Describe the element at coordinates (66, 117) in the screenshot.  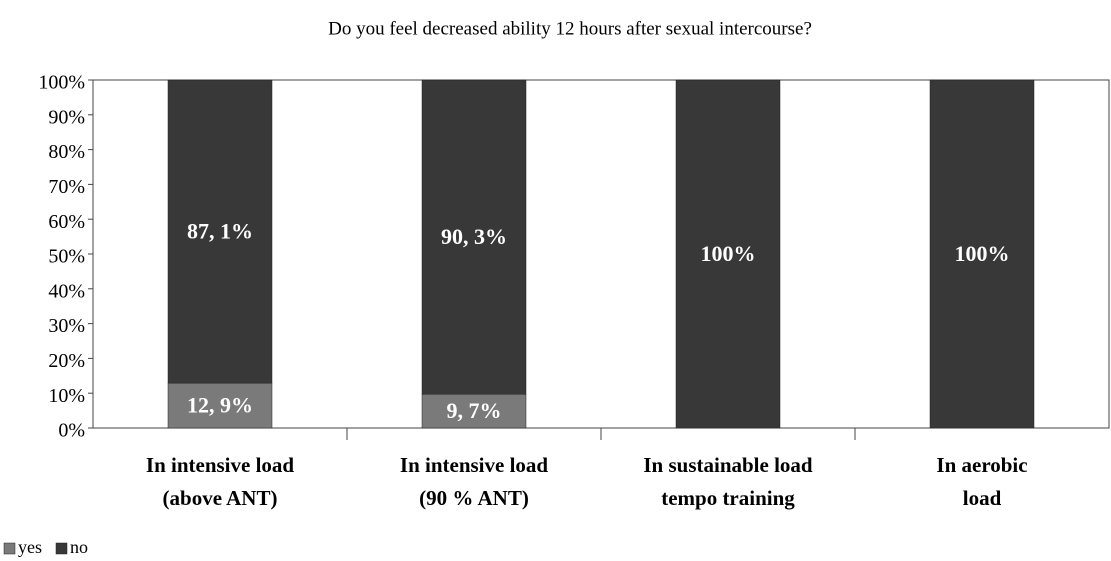
I see `y-tick-label: 90%` at that location.